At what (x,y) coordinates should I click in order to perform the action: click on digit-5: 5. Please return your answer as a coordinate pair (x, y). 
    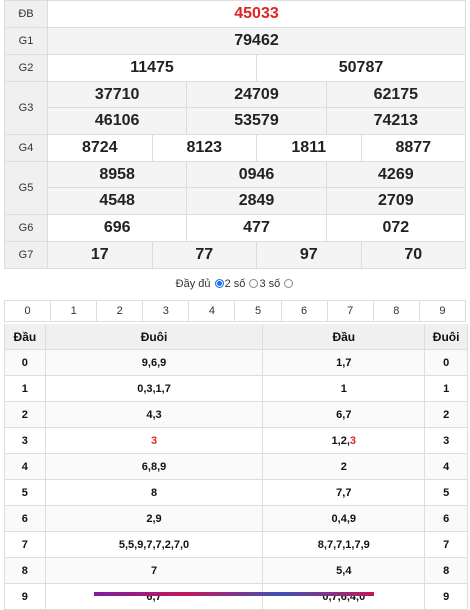
    Looking at the image, I should click on (257, 311).